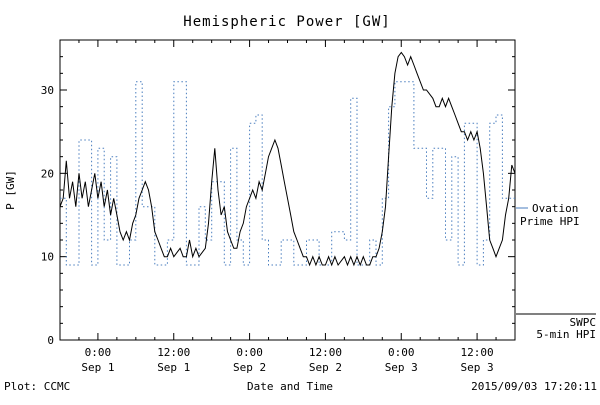 The image size is (600, 405). Describe the element at coordinates (50, 340) in the screenshot. I see `y-tick-label: 0` at that location.